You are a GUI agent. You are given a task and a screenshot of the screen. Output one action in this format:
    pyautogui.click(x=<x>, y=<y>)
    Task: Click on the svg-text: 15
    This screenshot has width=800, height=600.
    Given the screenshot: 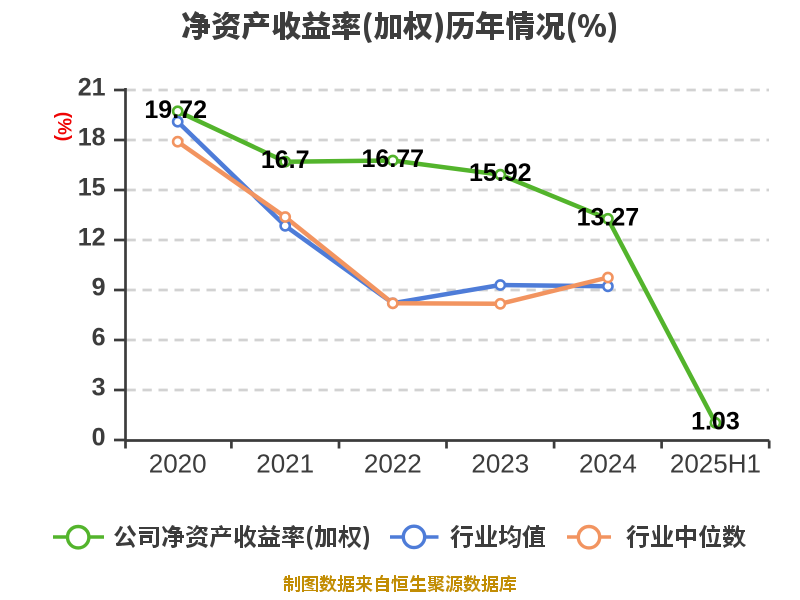 What is the action you would take?
    pyautogui.click(x=92, y=188)
    